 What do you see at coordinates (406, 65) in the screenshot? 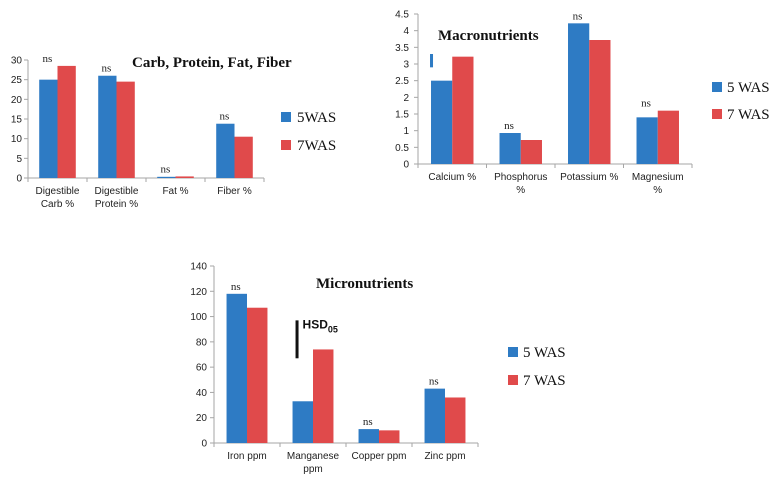
I see `c2-y-tick-label: 3` at bounding box center [406, 65].